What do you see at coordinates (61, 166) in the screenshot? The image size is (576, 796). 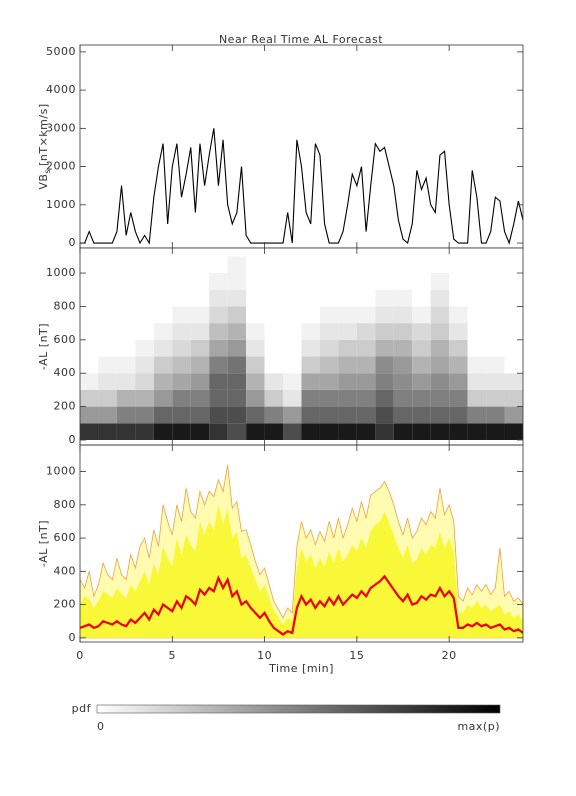 I see `y-tick-label: 2000` at bounding box center [61, 166].